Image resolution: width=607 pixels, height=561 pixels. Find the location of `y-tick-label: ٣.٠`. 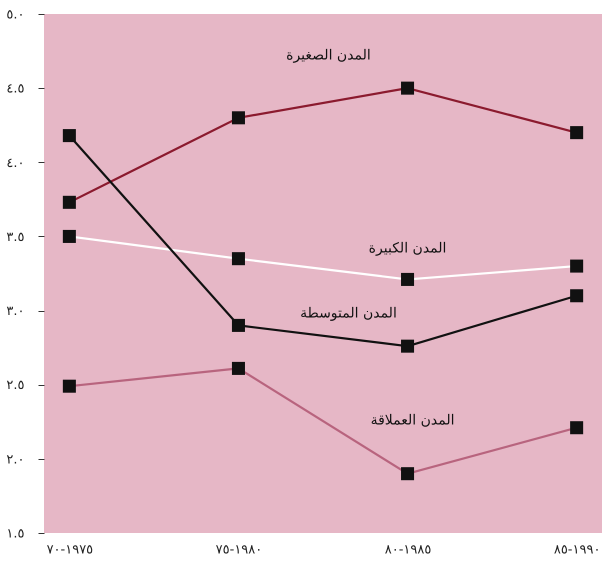

y-tick-label: ٣.٠ is located at coordinates (15, 312).